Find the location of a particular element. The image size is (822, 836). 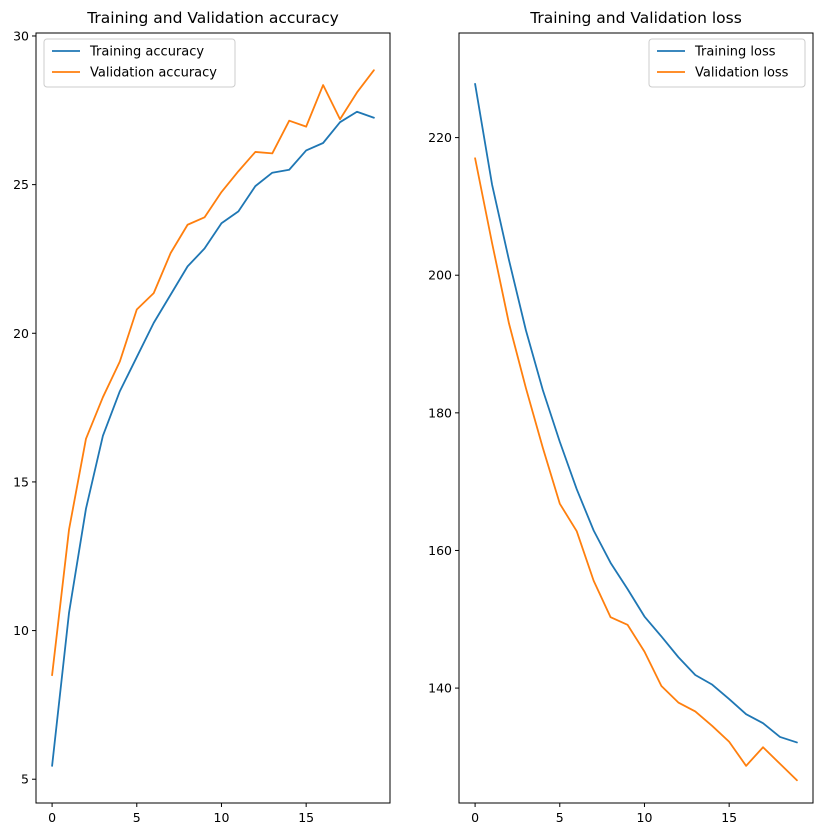

loss-x-tick-label: 5 is located at coordinates (560, 817).